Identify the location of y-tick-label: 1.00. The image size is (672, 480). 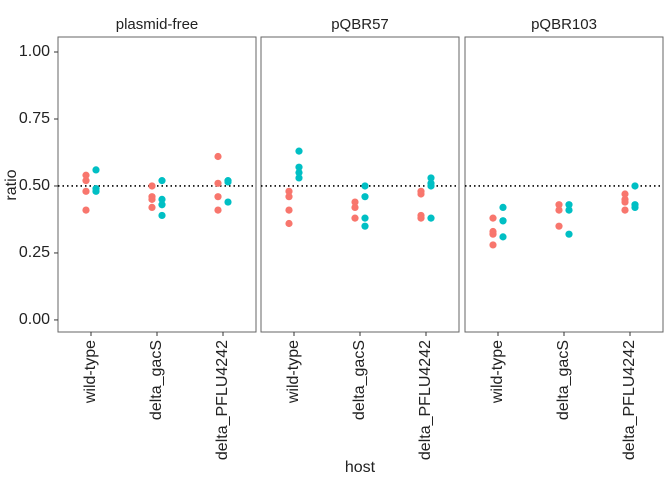
(34, 51).